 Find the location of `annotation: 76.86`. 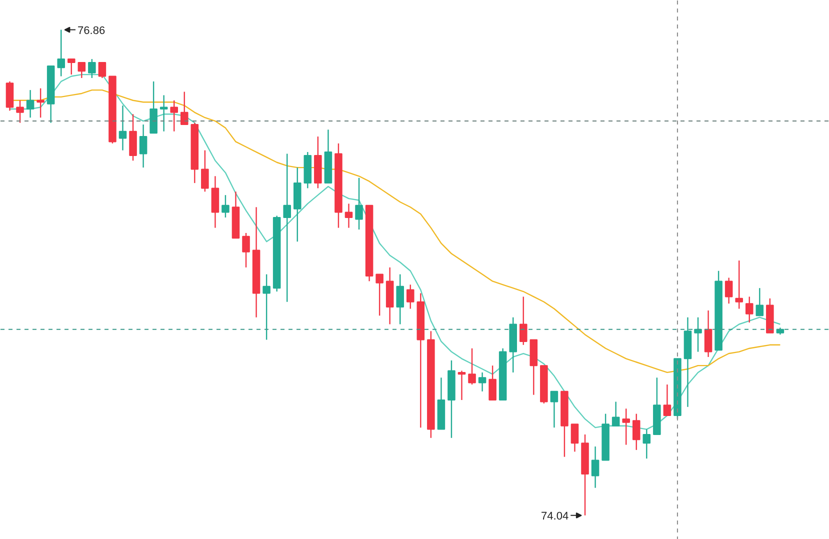

annotation: 76.86 is located at coordinates (92, 30).